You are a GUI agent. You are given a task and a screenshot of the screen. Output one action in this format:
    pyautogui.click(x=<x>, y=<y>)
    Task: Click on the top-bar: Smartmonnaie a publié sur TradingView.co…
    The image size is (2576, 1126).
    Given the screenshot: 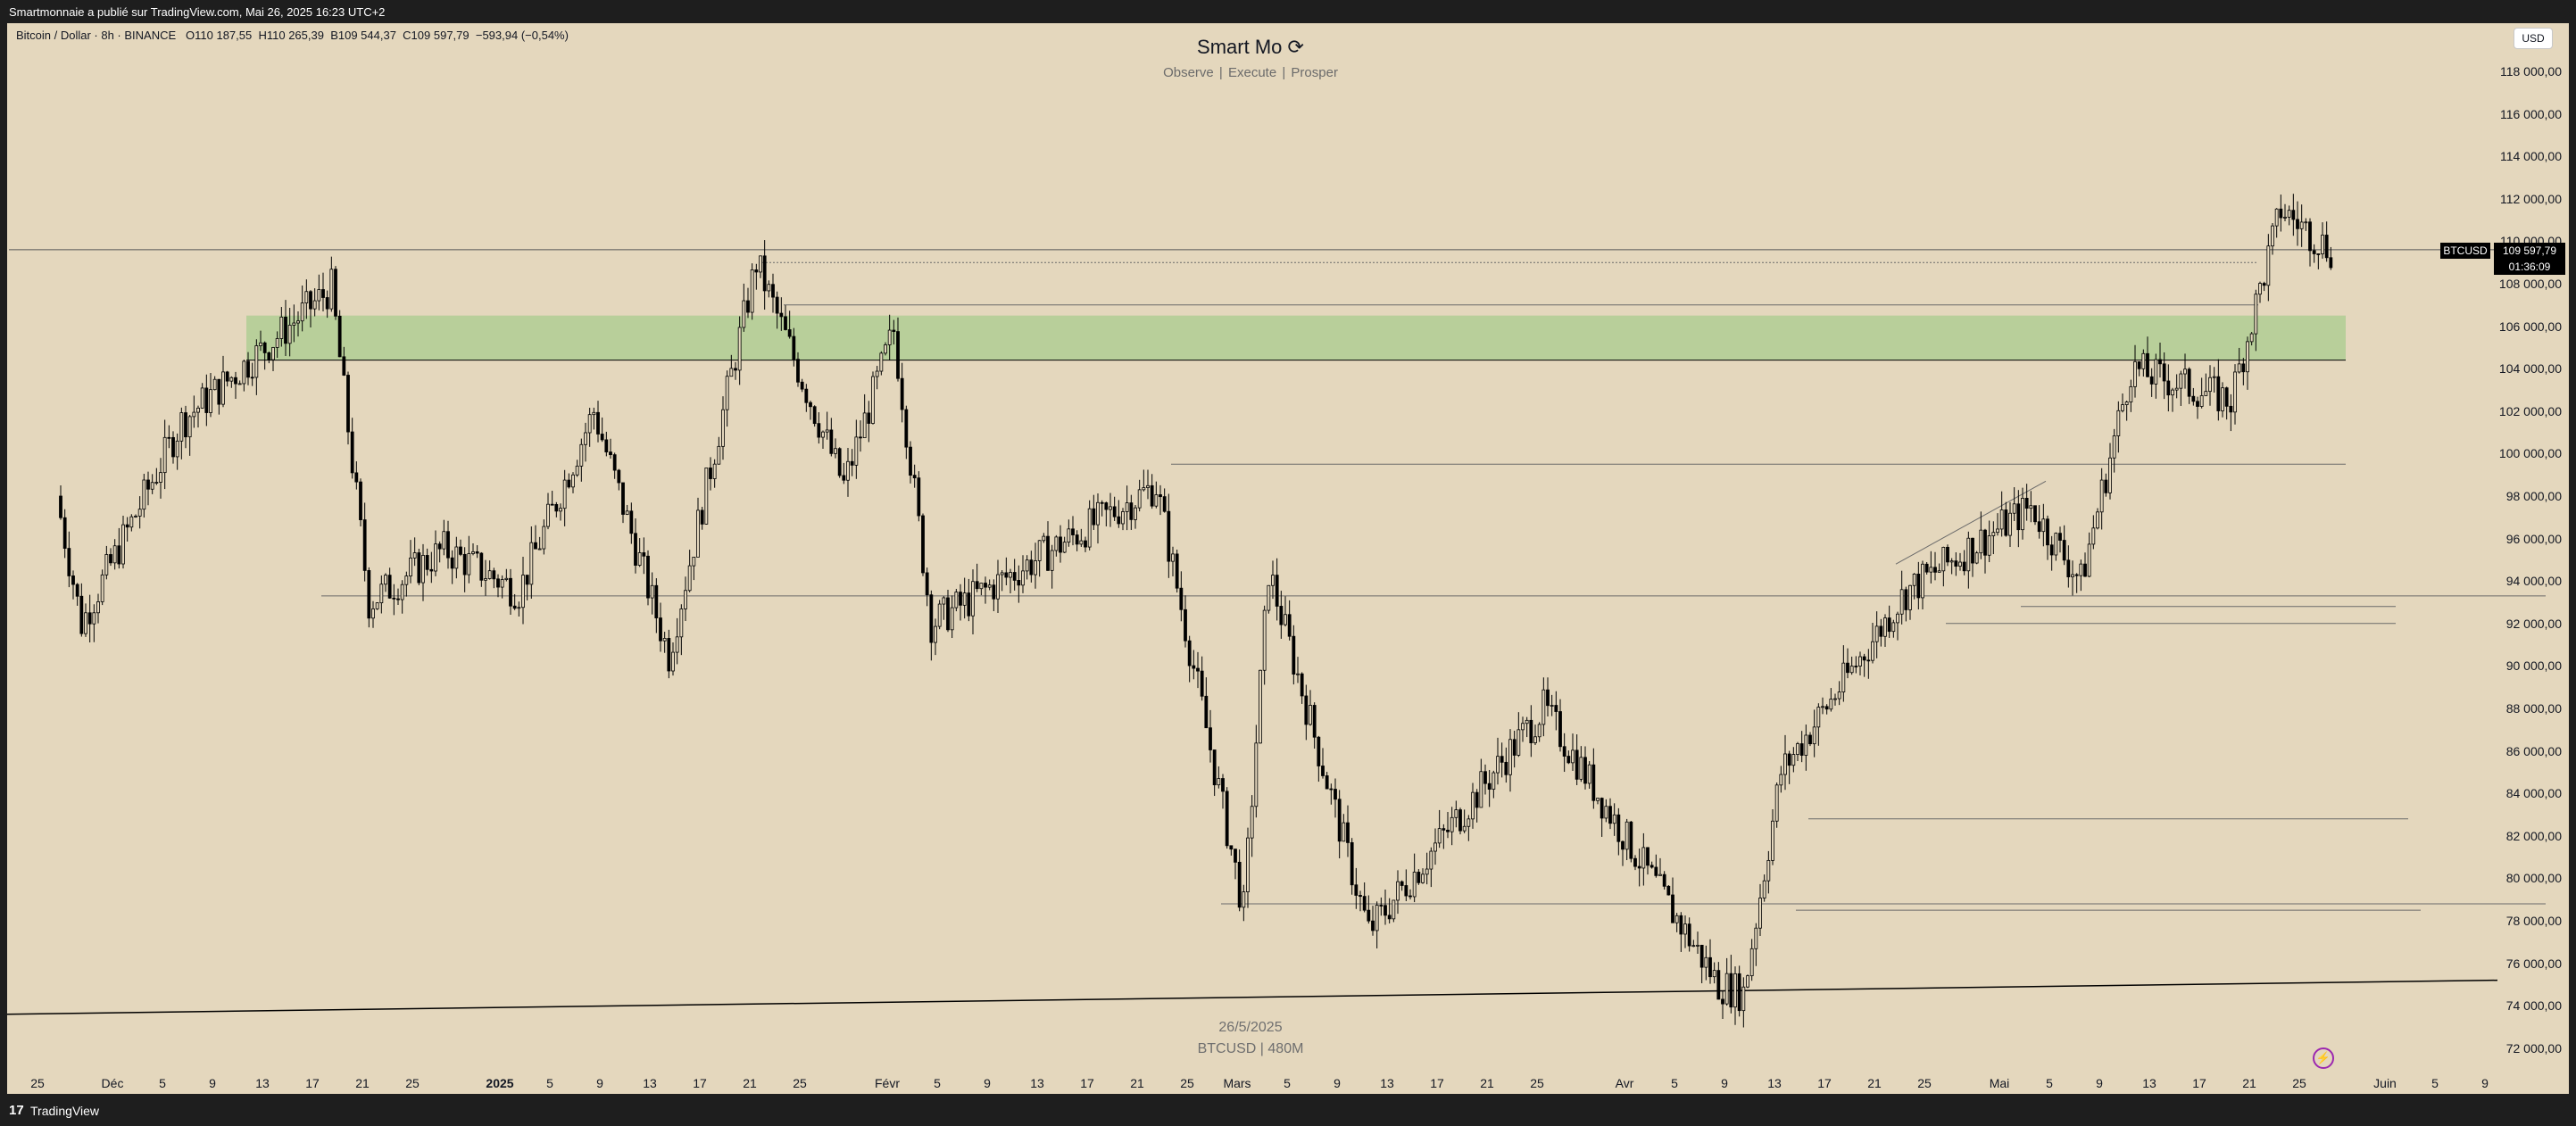 What is the action you would take?
    pyautogui.click(x=1288, y=11)
    